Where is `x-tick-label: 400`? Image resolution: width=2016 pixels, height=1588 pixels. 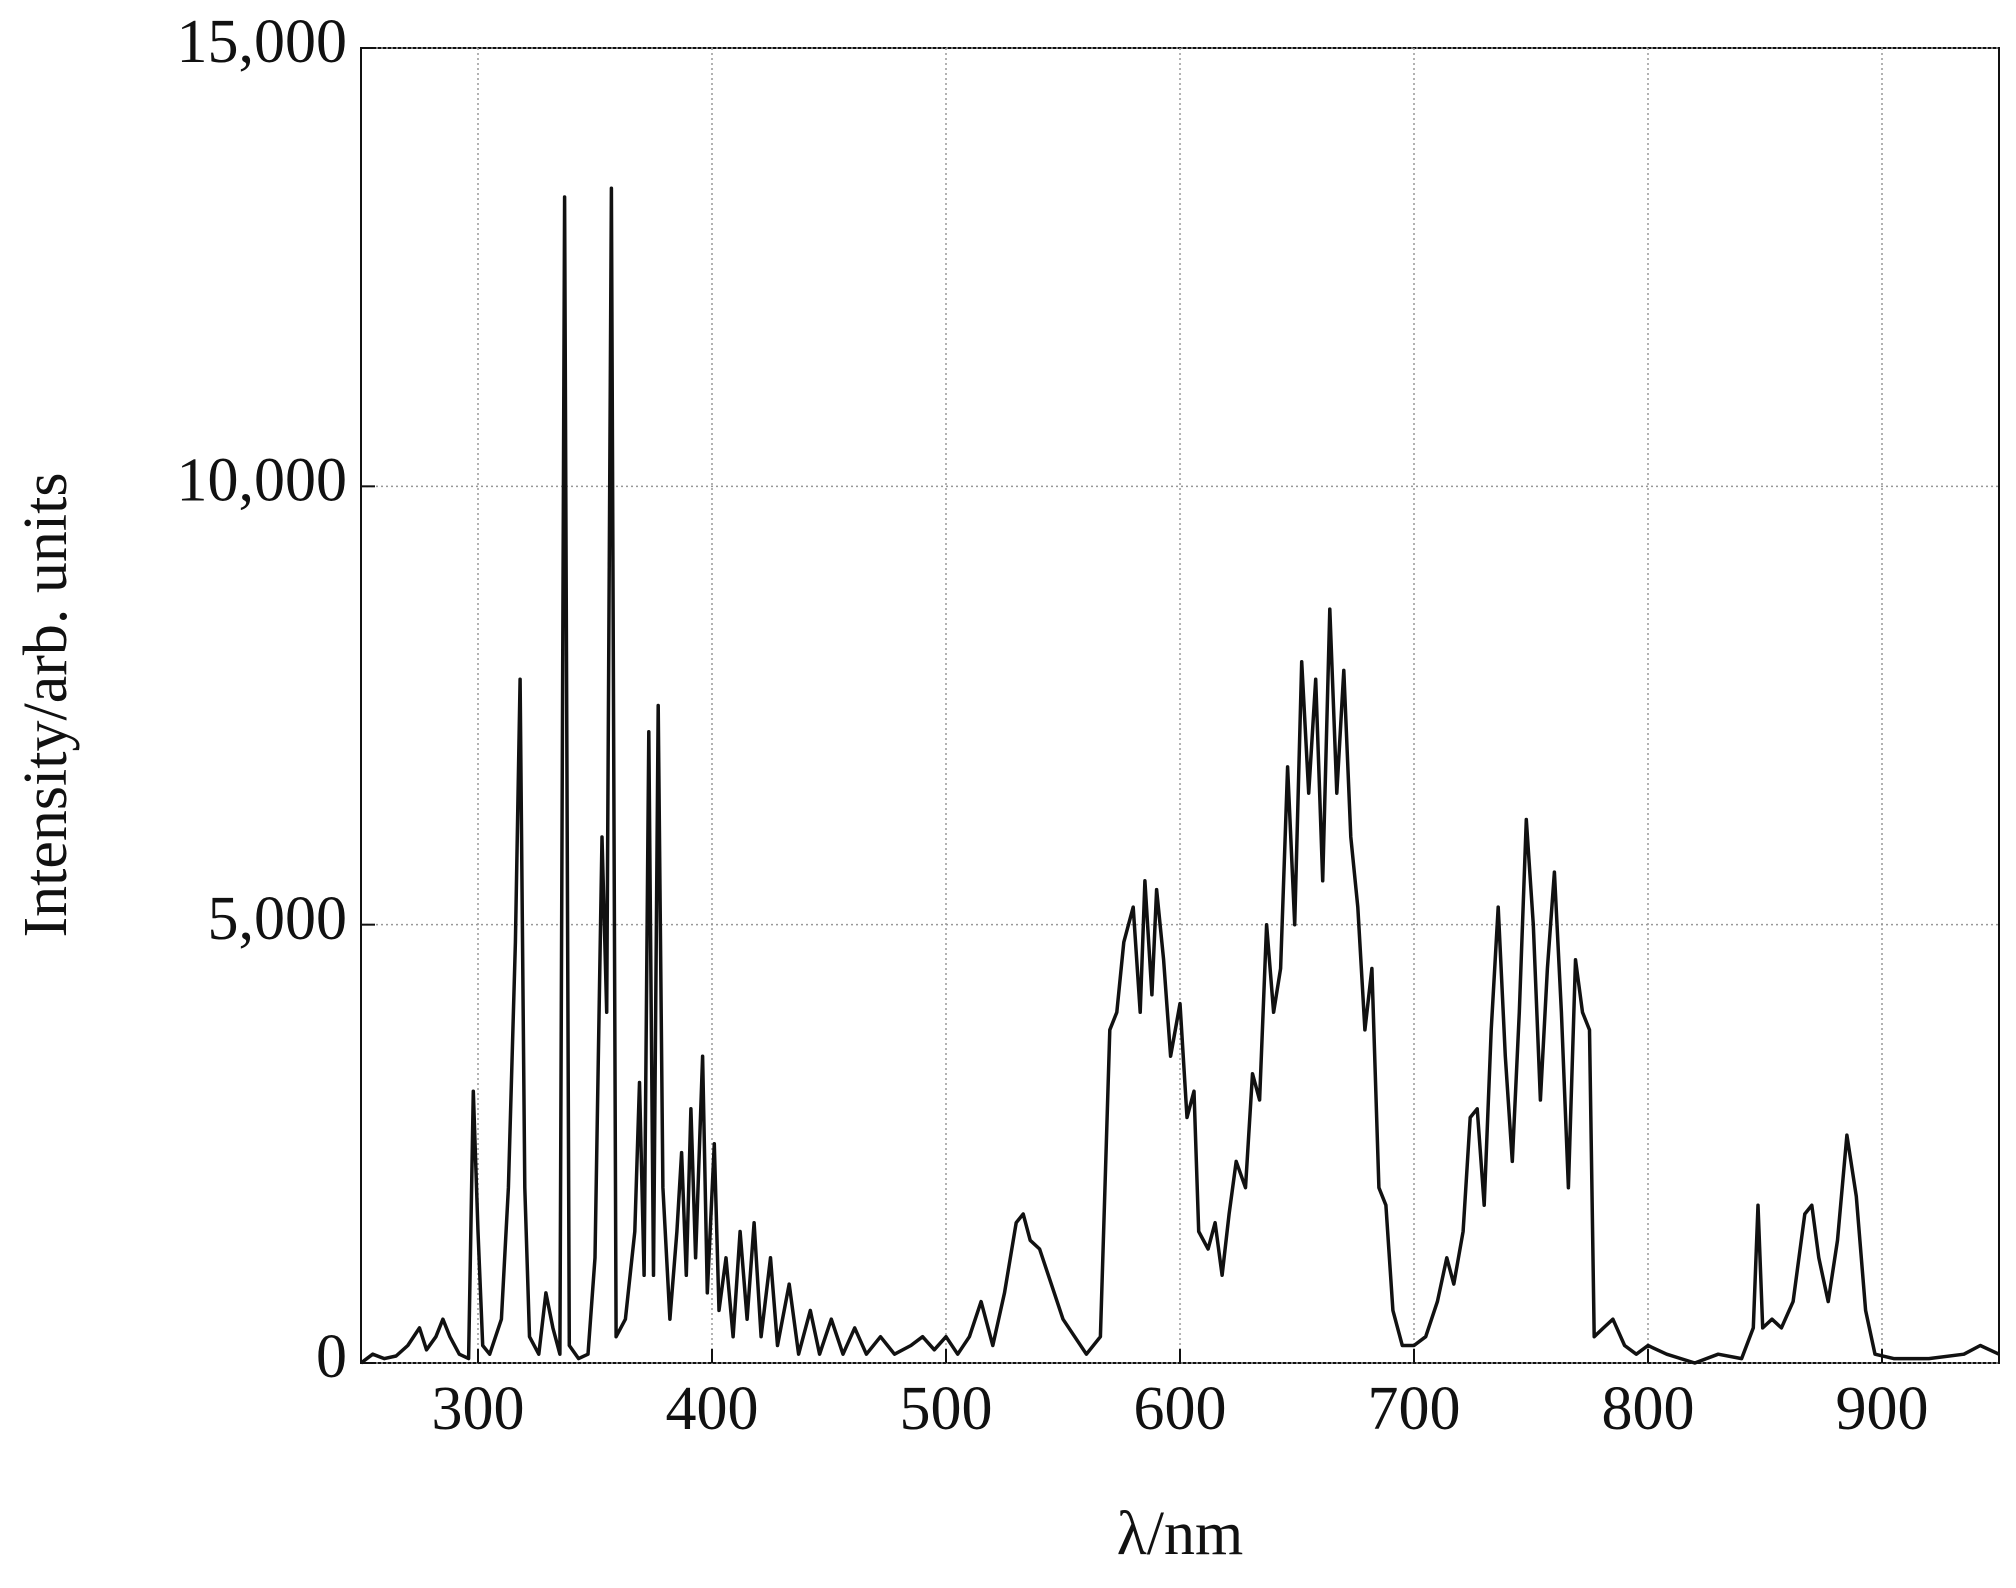 x-tick-label: 400 is located at coordinates (712, 1409).